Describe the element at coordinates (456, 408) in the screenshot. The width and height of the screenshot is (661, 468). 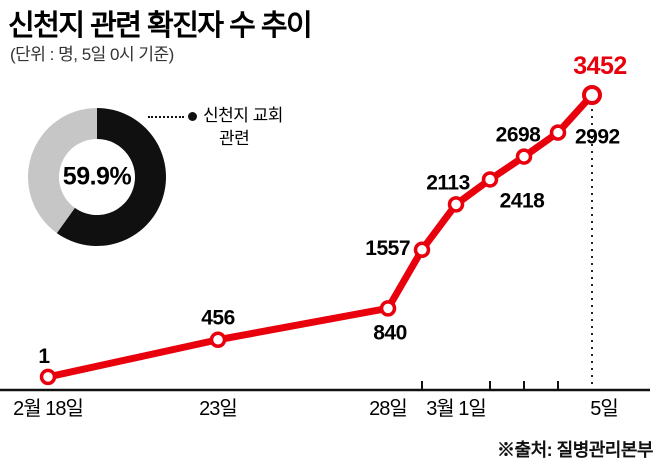
I see `x-axis-label: 3월 1일` at that location.